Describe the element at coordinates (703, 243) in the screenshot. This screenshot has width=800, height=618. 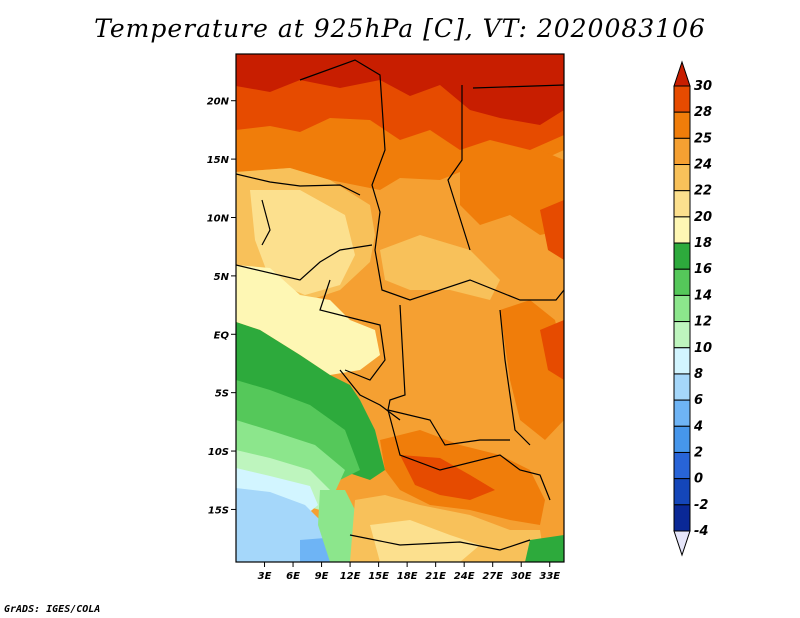
I see `colorbar-label: 18` at that location.